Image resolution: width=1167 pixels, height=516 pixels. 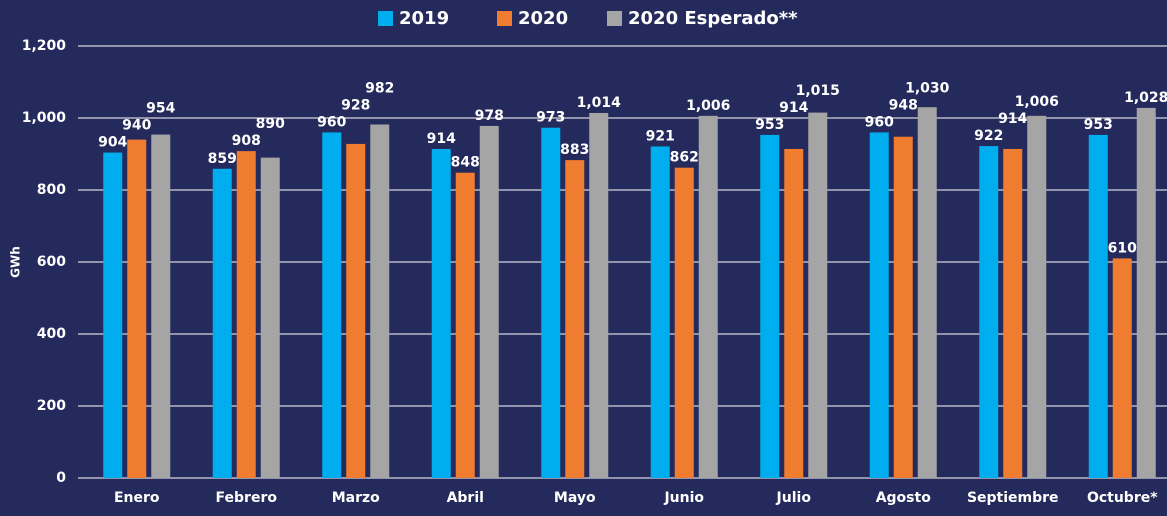 What do you see at coordinates (599, 103) in the screenshot?
I see `data-label: 1,014` at bounding box center [599, 103].